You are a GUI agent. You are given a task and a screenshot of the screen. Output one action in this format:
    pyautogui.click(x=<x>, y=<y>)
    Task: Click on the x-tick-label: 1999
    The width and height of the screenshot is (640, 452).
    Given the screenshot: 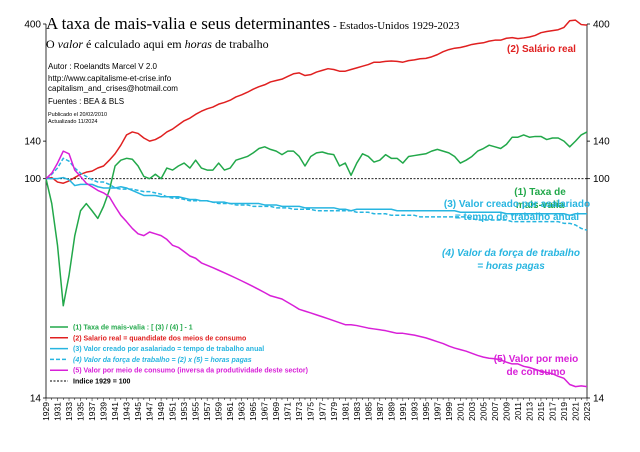 What is the action you would take?
    pyautogui.click(x=449, y=411)
    